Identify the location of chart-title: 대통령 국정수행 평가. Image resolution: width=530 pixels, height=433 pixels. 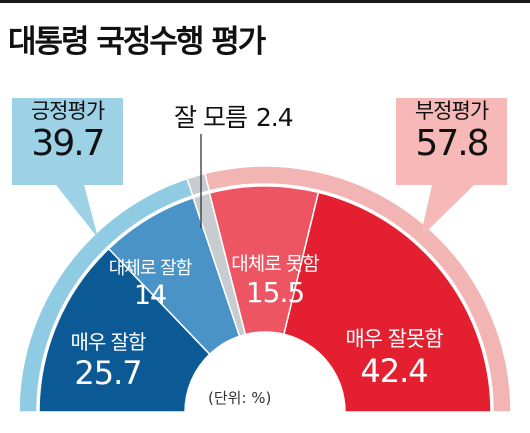
(137, 42).